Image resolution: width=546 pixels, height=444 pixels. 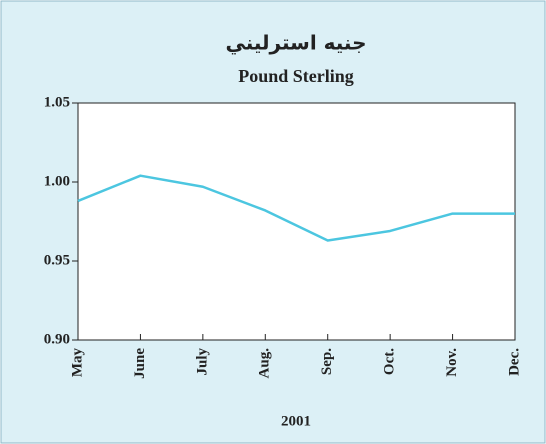 I want to click on y-tick-label: 0.90, so click(x=57, y=339).